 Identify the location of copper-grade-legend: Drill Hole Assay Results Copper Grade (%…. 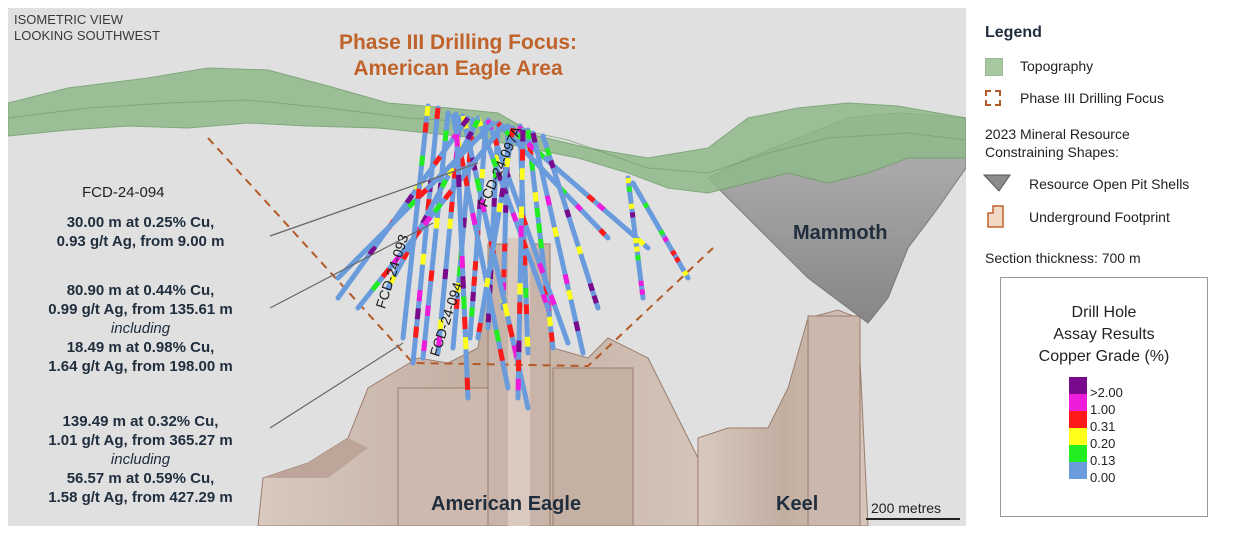
(1104, 397).